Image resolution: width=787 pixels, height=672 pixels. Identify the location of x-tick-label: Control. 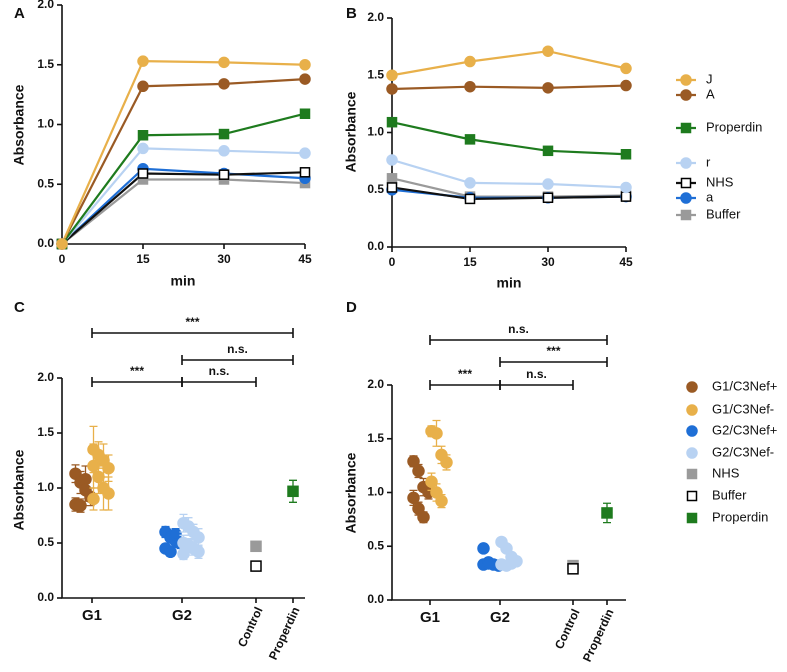
(250, 627).